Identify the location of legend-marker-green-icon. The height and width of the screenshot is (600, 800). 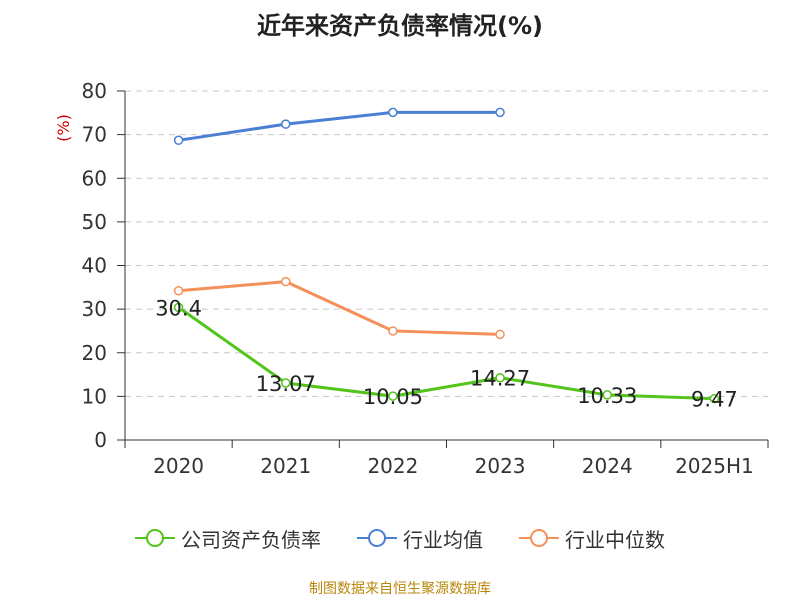
(155, 538).